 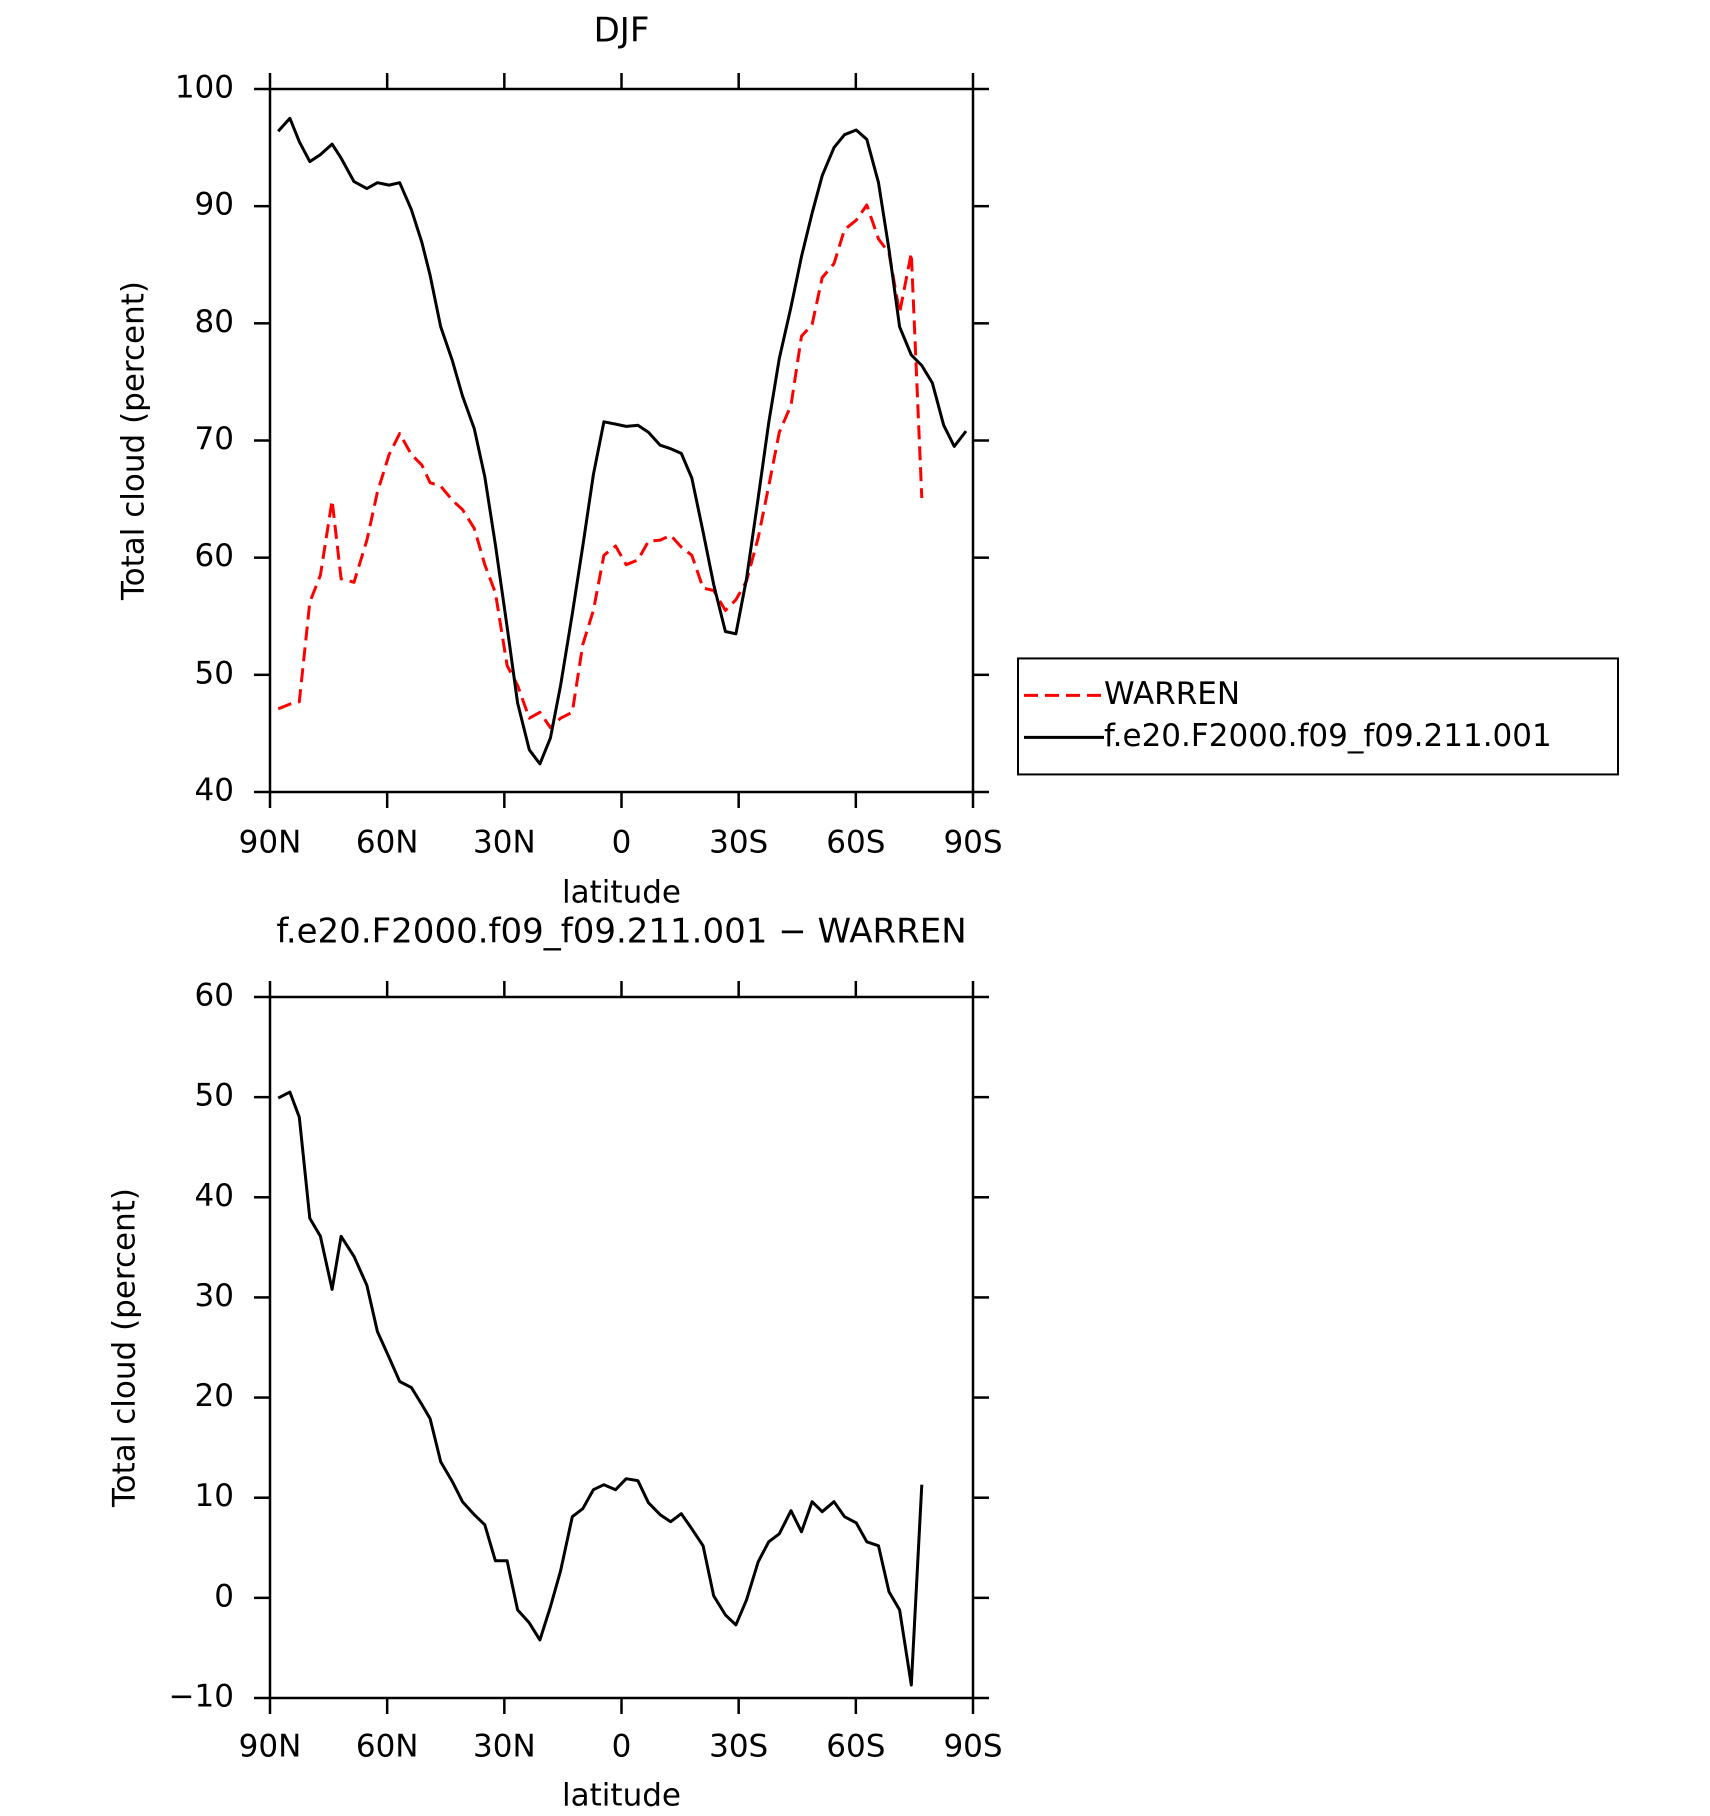 I want to click on y-tick-label: 70, so click(x=214, y=439).